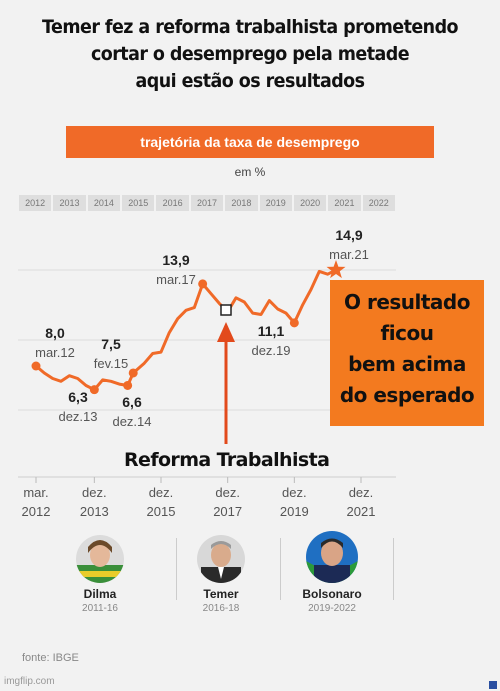 The height and width of the screenshot is (691, 500). I want to click on data-label-value: 13,9, so click(175, 260).